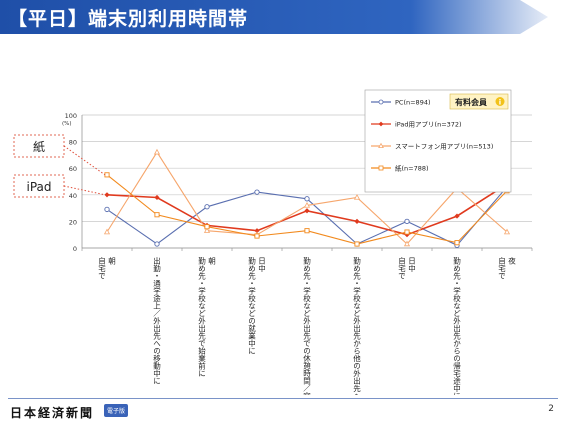  Describe the element at coordinates (251, 305) in the screenshot. I see `x-tick-label: 勤め先・学校などの就業中に` at that location.